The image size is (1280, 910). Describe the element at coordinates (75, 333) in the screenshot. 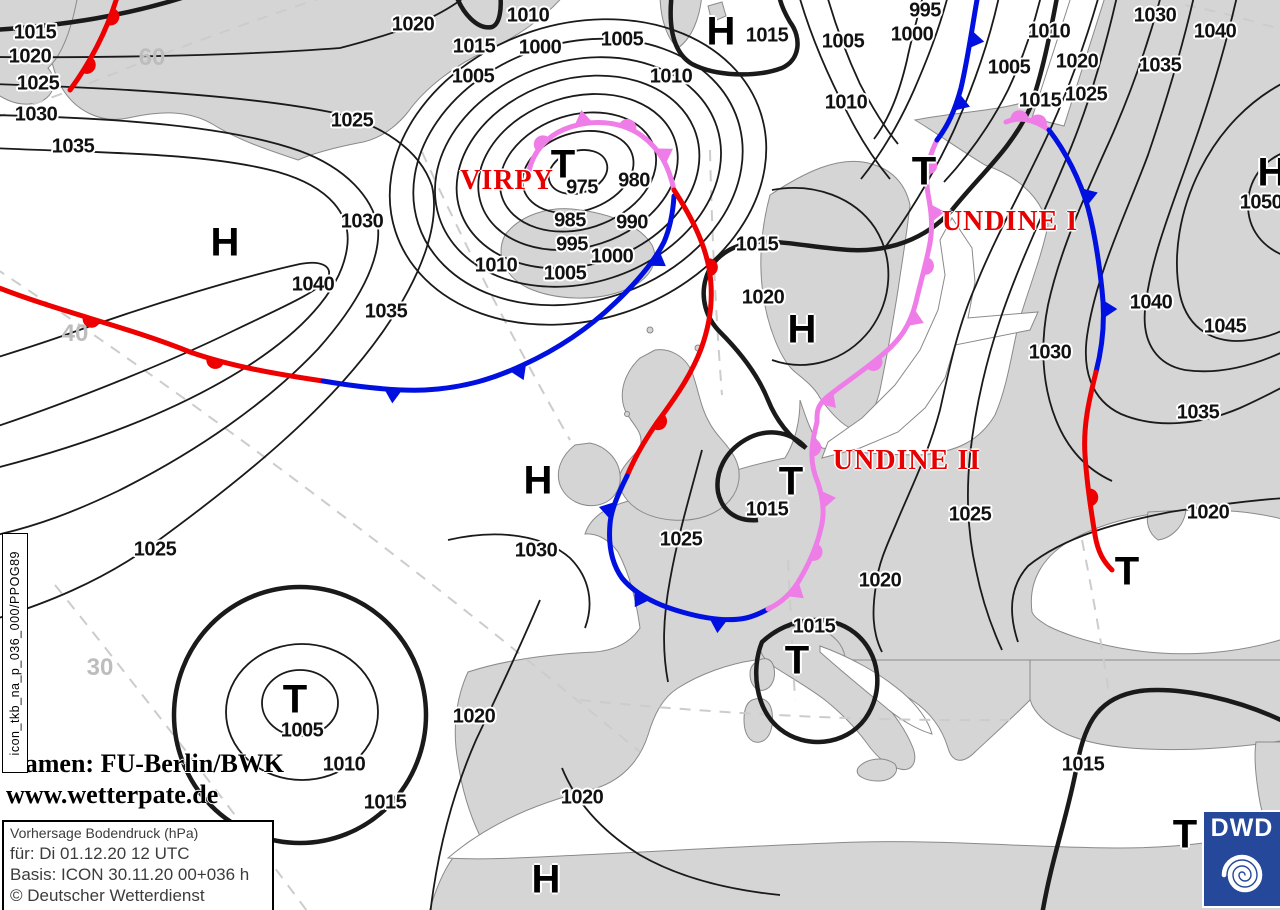

I see `graticule-label: 40` at that location.